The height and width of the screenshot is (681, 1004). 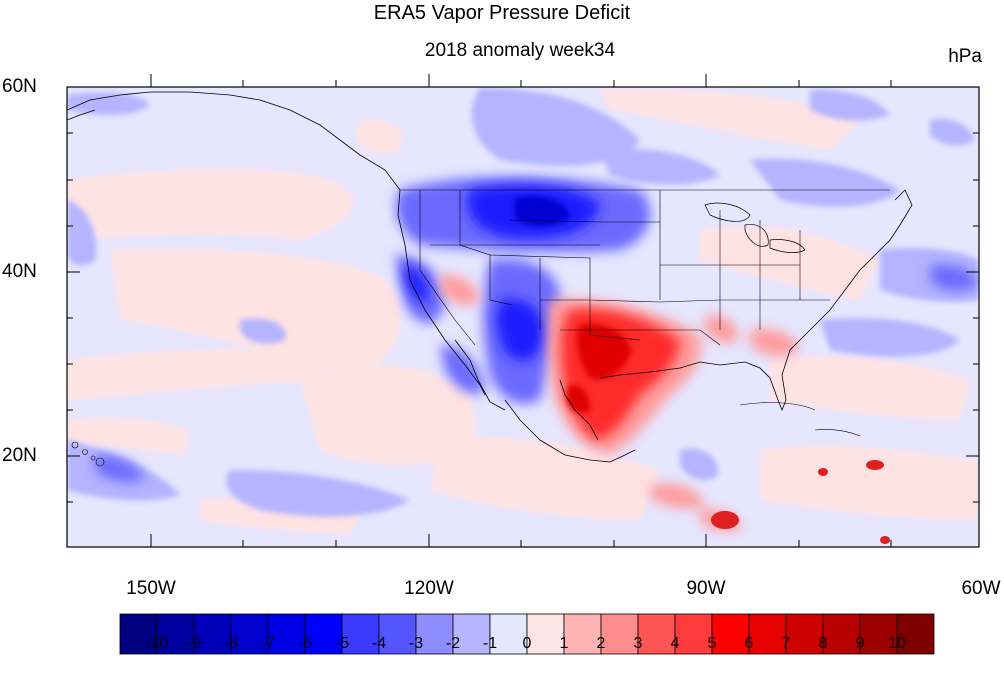 I want to click on units-label: hPa, so click(x=965, y=56).